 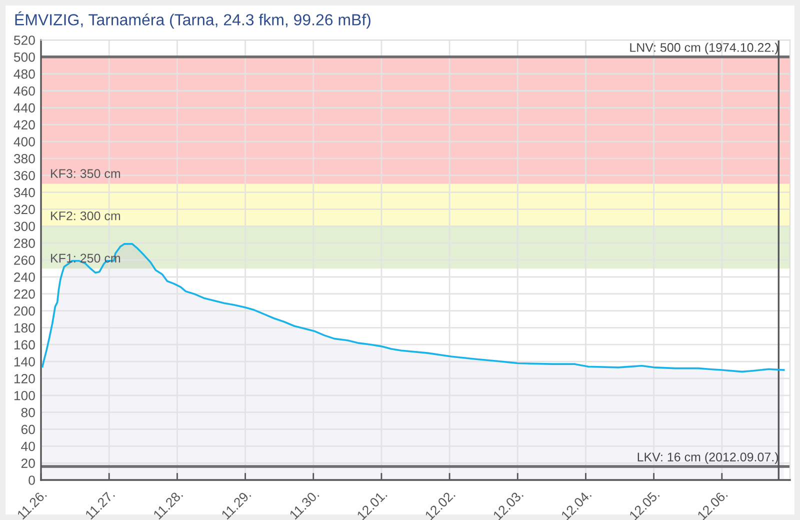 I want to click on y-tick-label: 220, so click(x=24, y=294).